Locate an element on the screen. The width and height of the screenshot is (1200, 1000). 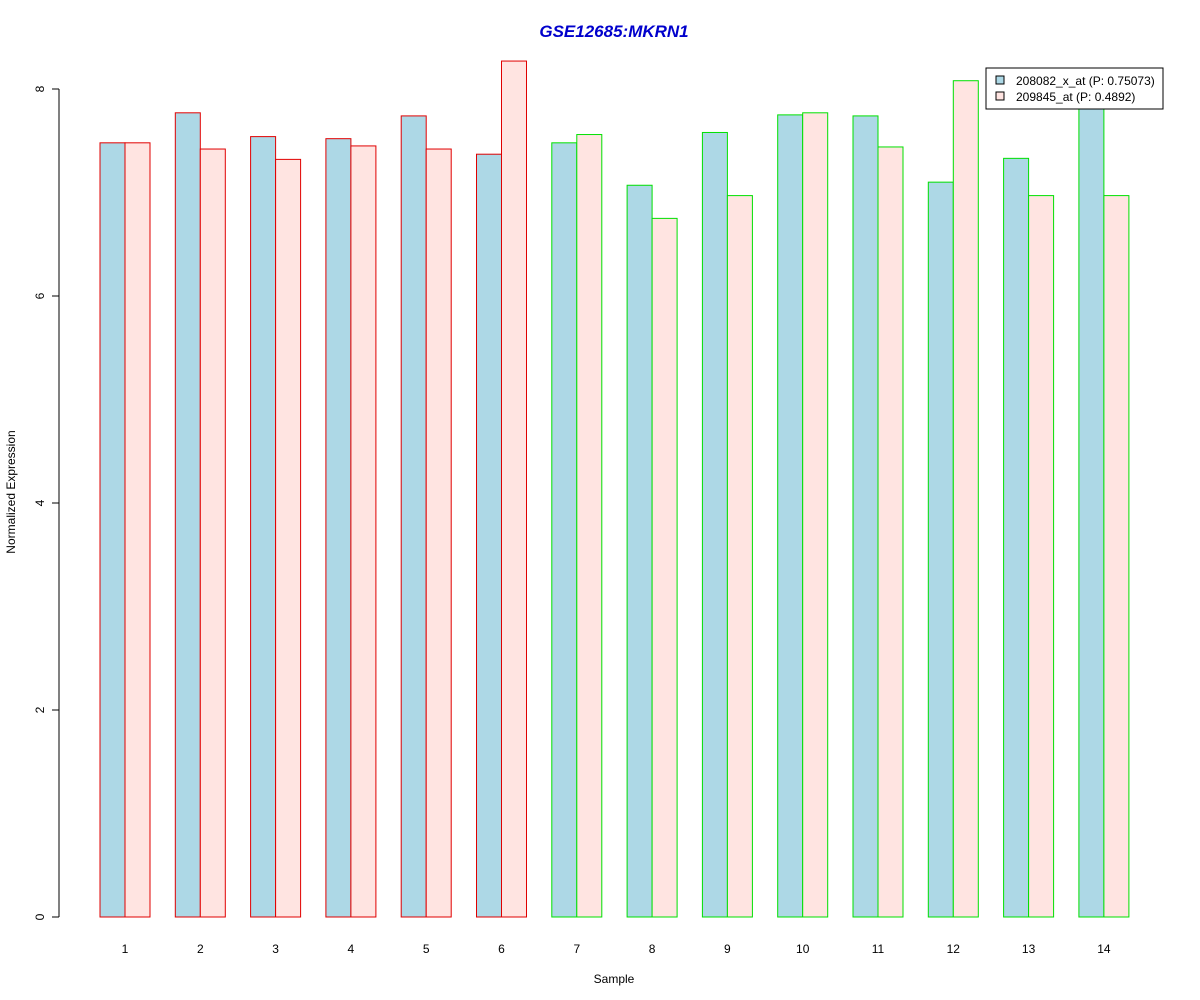
x-tick-label: 14 is located at coordinates (1104, 949).